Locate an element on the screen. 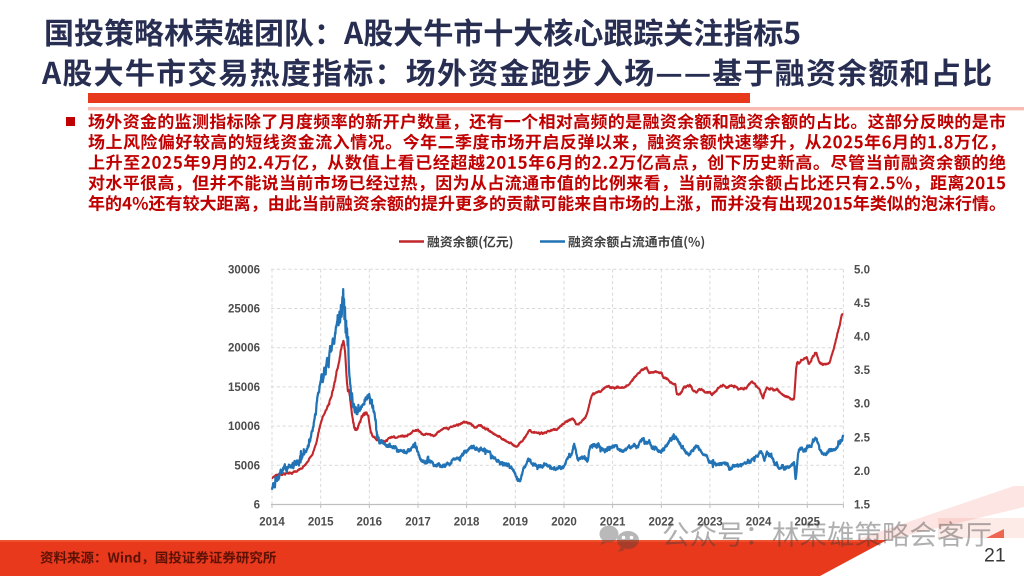  svg-text: 2023 is located at coordinates (710, 523).